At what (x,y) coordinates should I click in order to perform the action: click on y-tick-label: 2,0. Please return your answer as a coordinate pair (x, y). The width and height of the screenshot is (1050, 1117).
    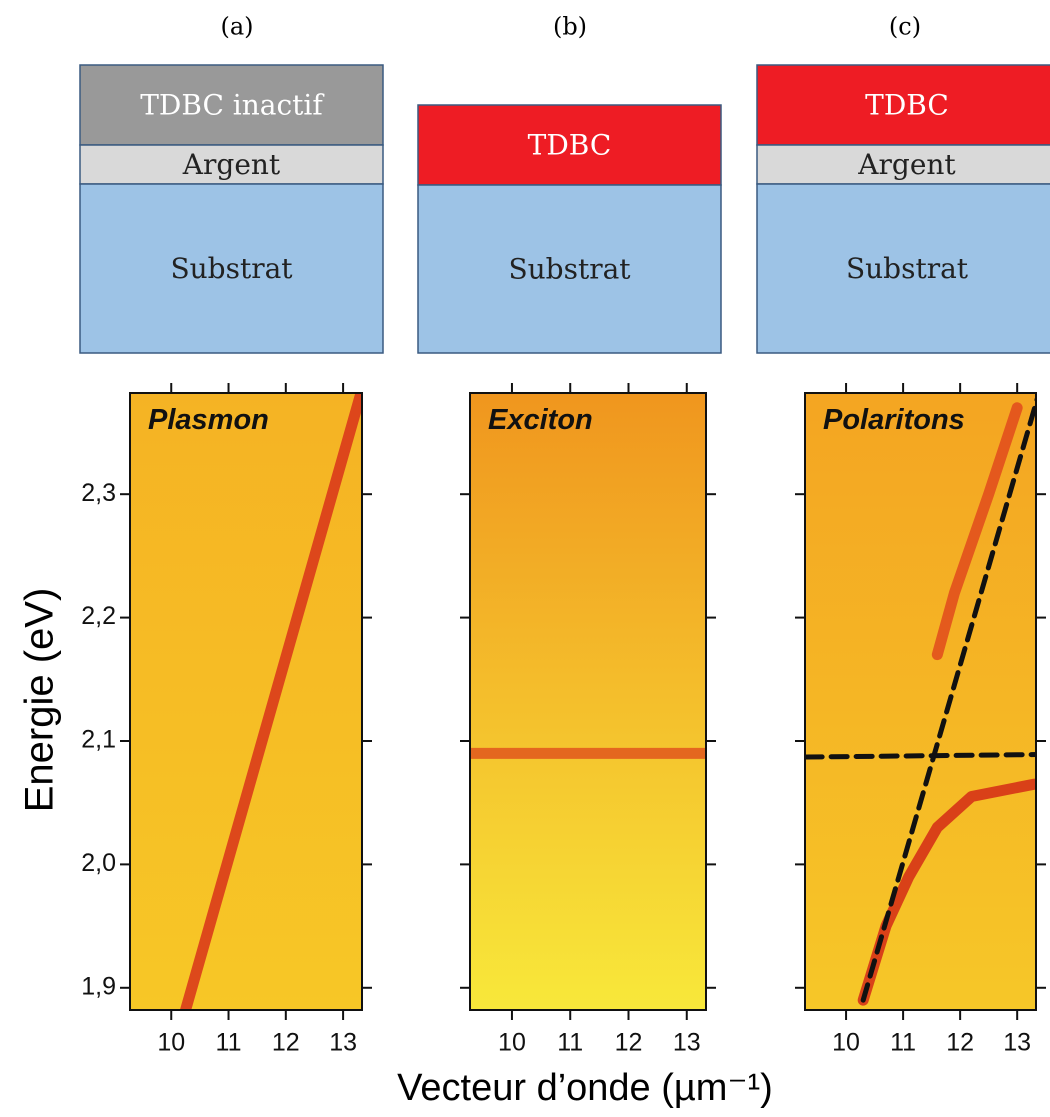
    Looking at the image, I should click on (98, 863).